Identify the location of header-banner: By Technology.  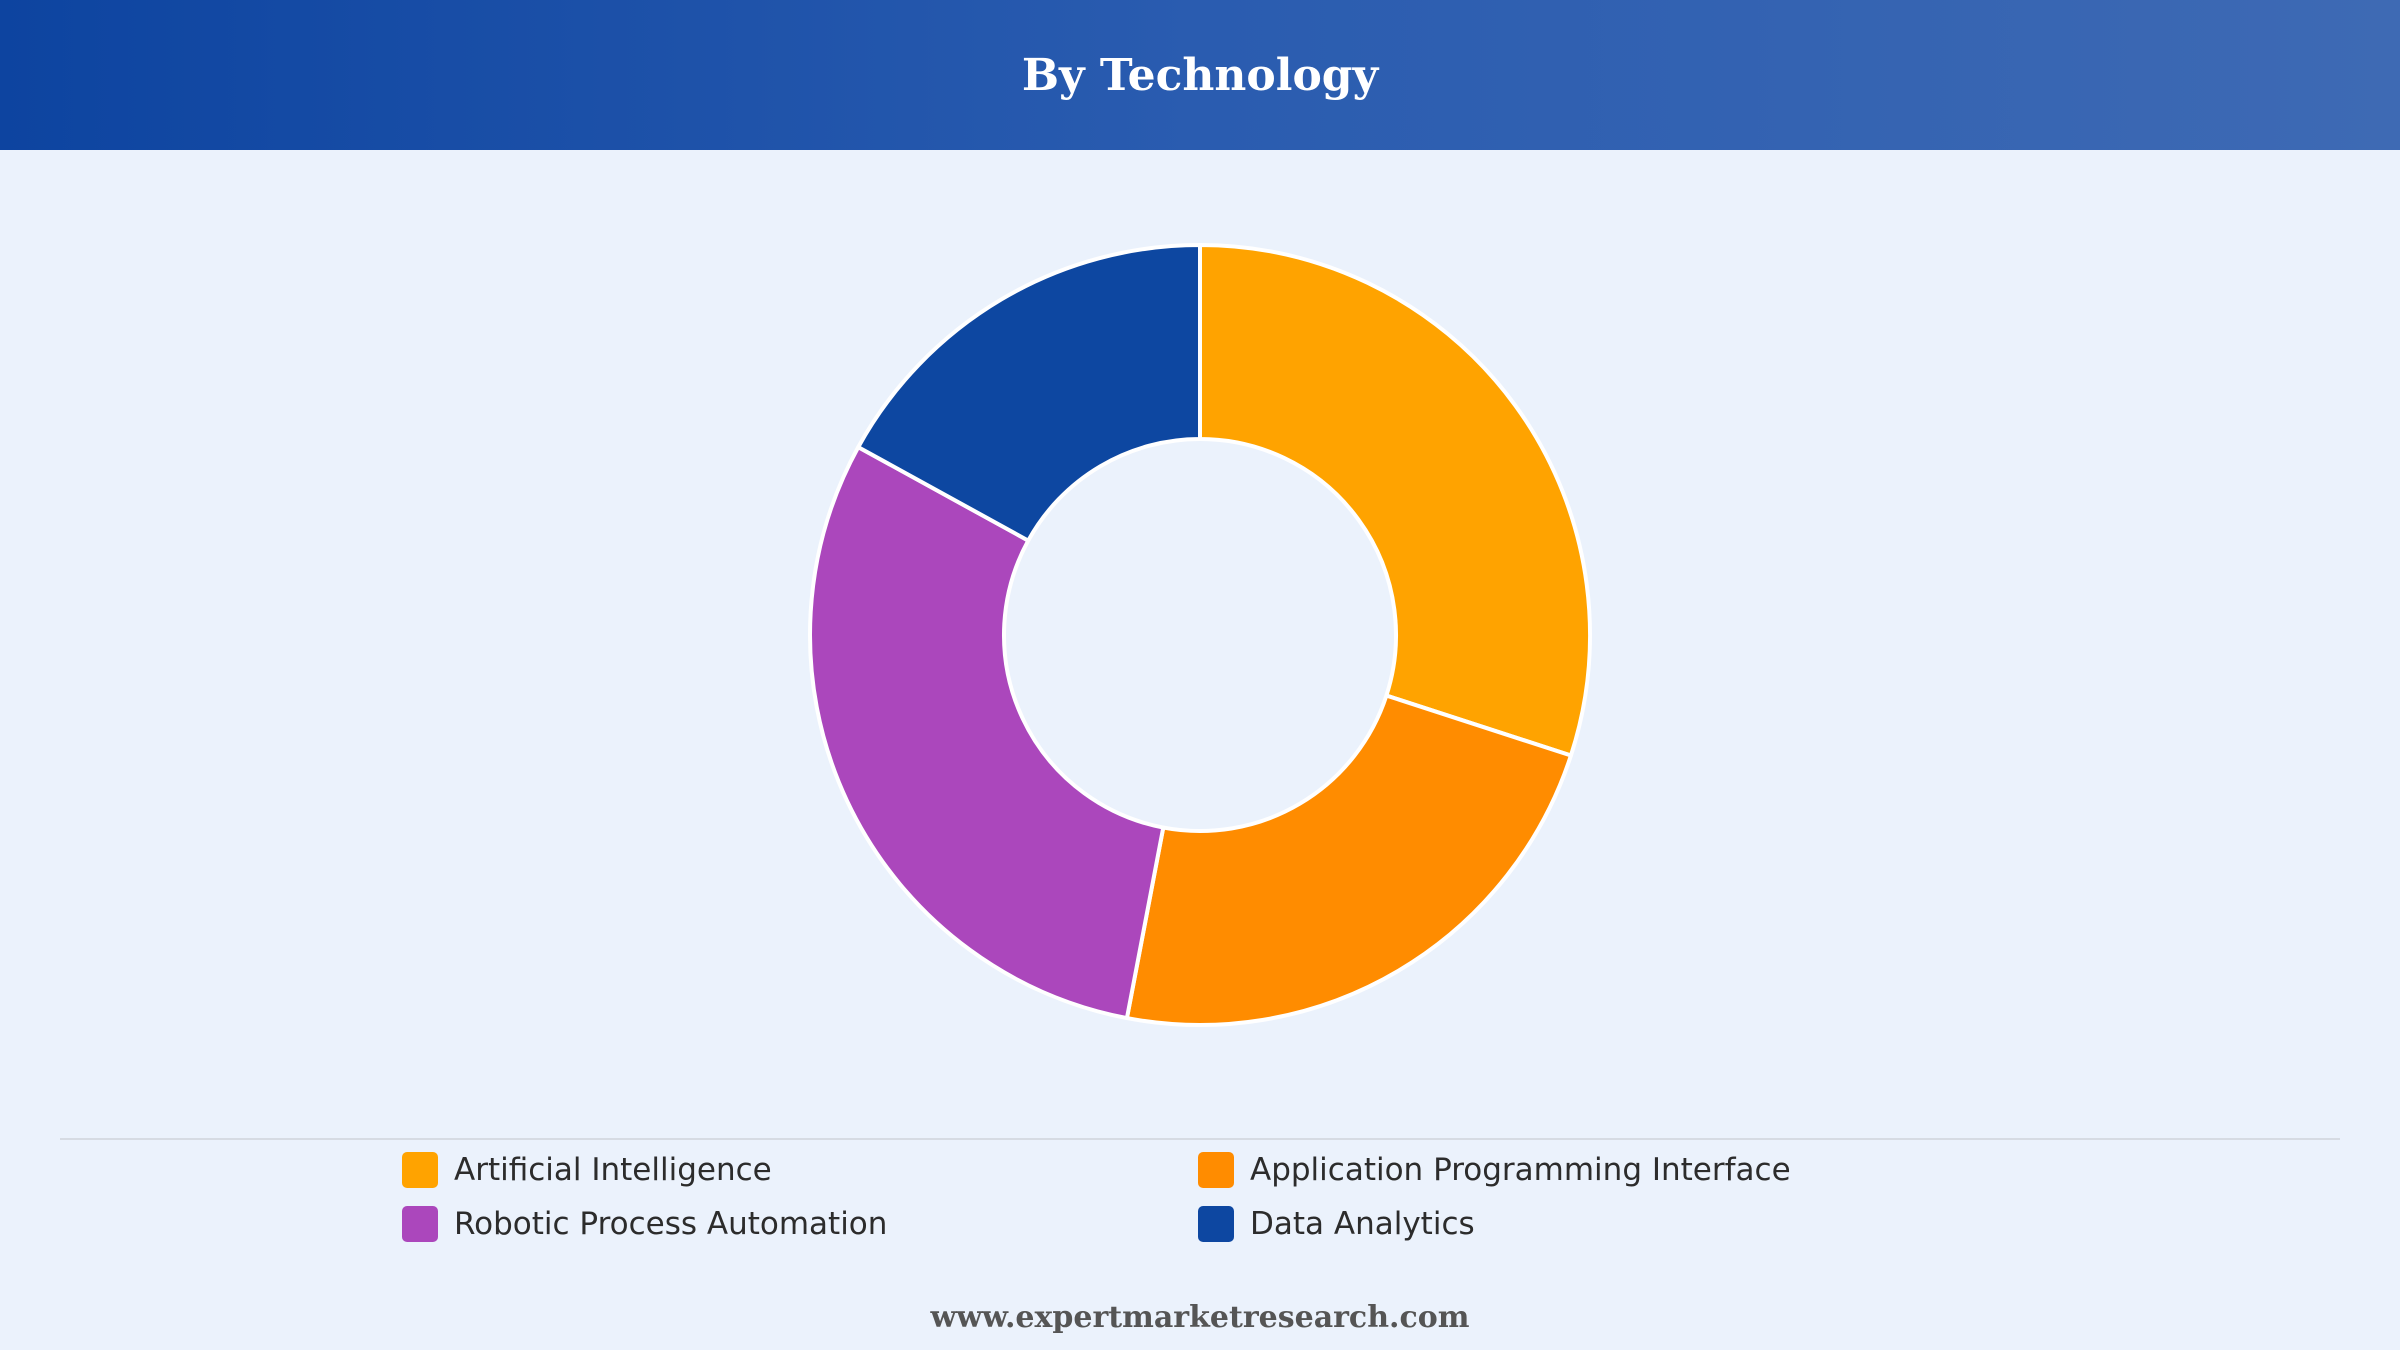
(1200, 75).